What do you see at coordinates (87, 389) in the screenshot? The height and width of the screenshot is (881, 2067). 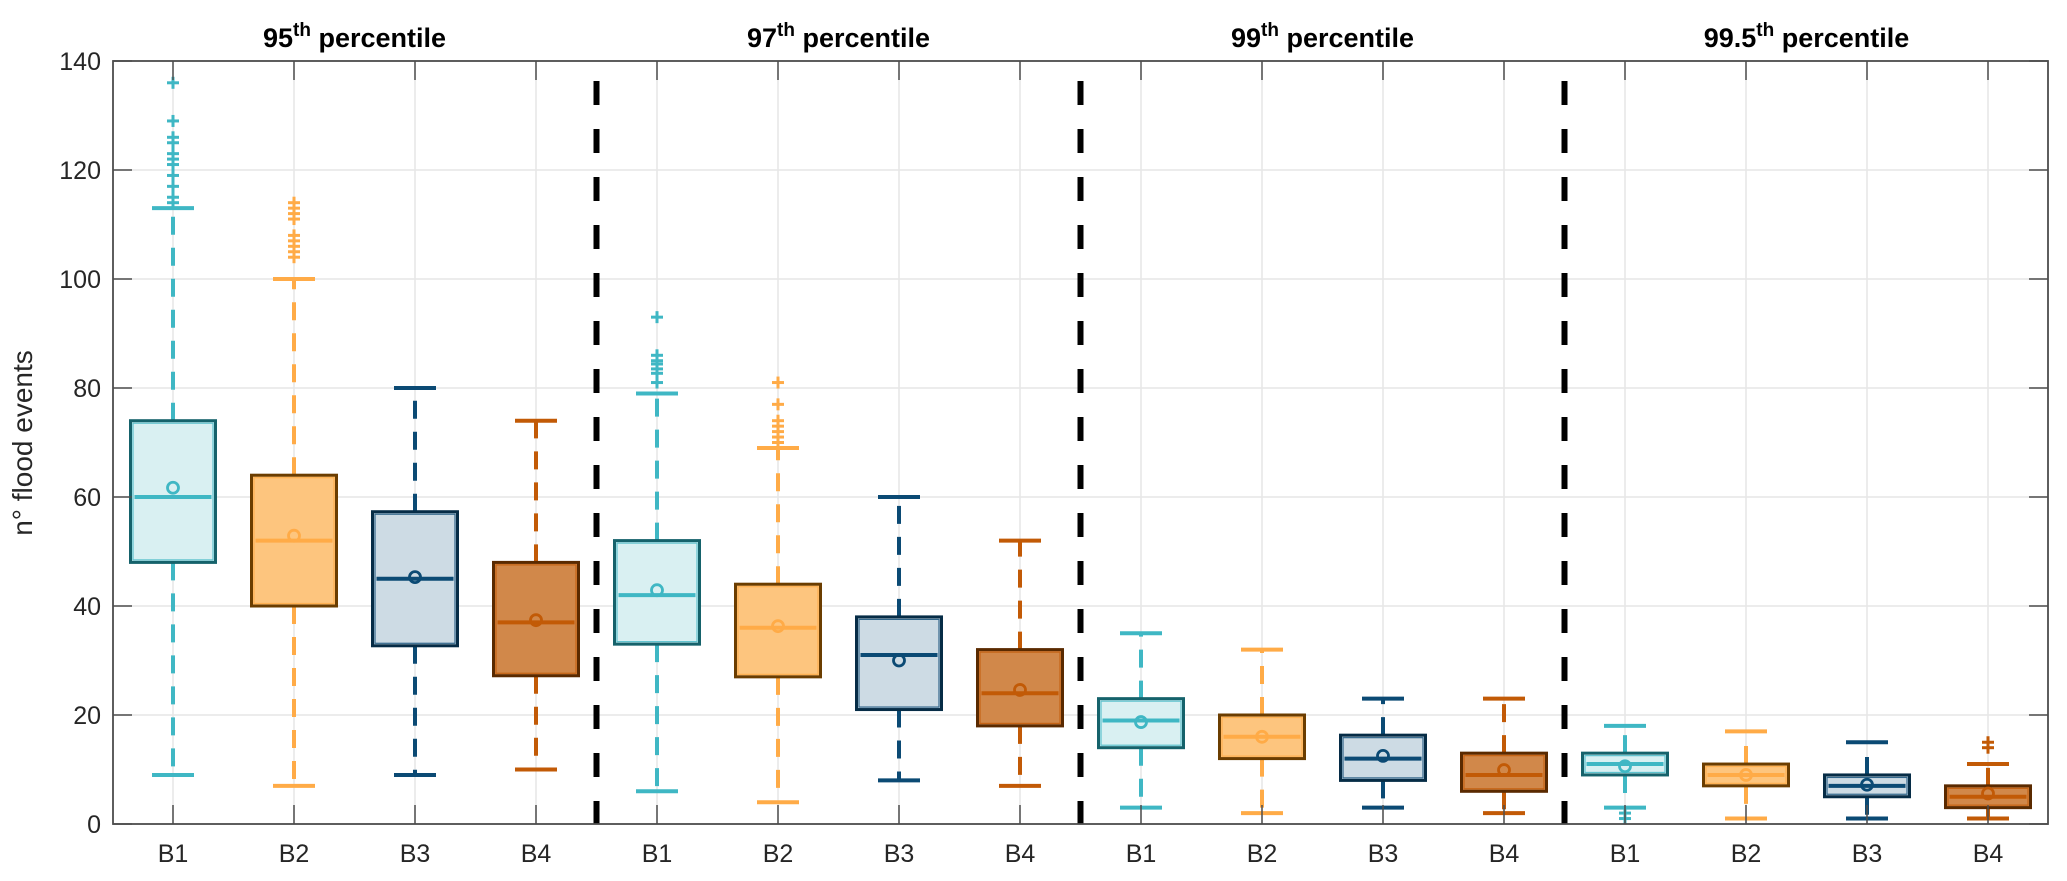 I see `y-tick-label: 80` at bounding box center [87, 389].